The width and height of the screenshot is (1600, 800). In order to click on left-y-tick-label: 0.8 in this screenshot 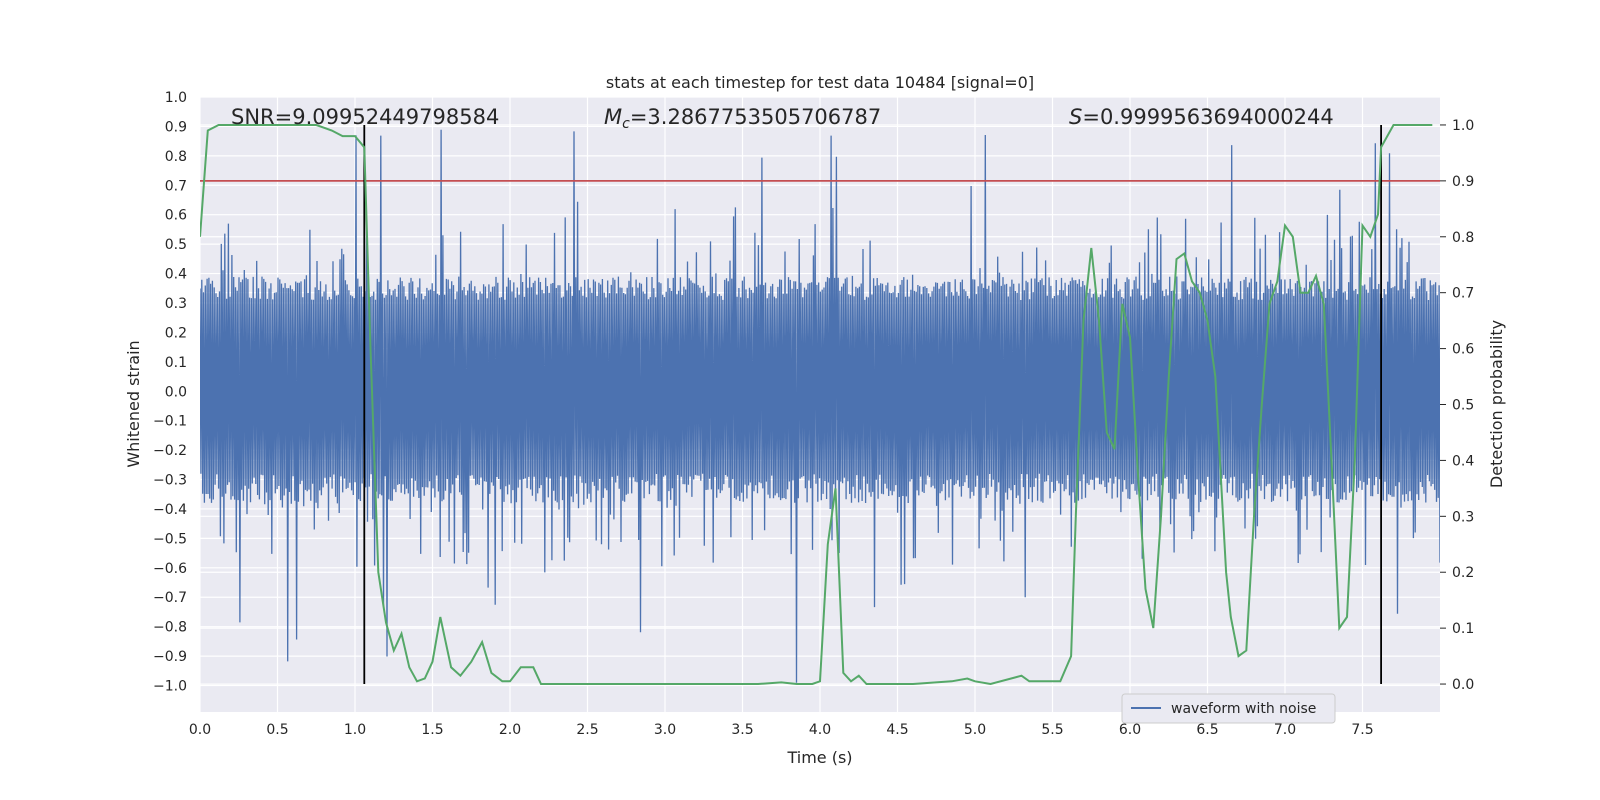, I will do `click(176, 157)`.